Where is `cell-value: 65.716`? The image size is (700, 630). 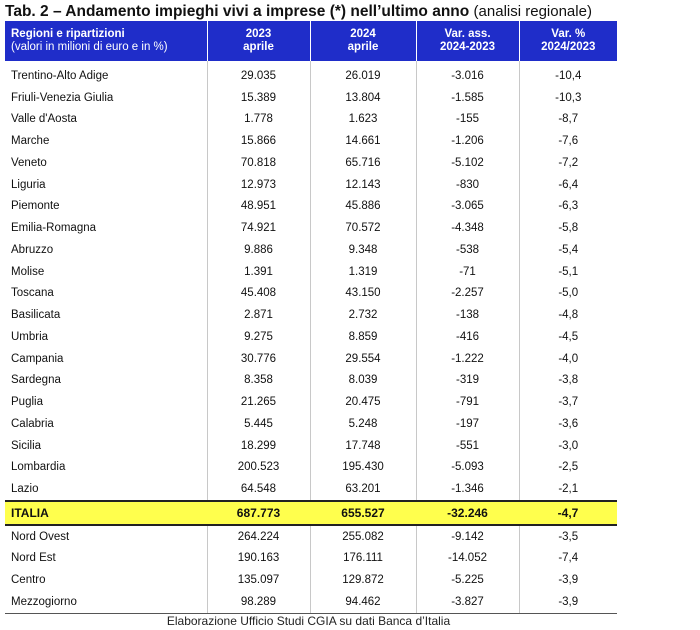 cell-value: 65.716 is located at coordinates (363, 163).